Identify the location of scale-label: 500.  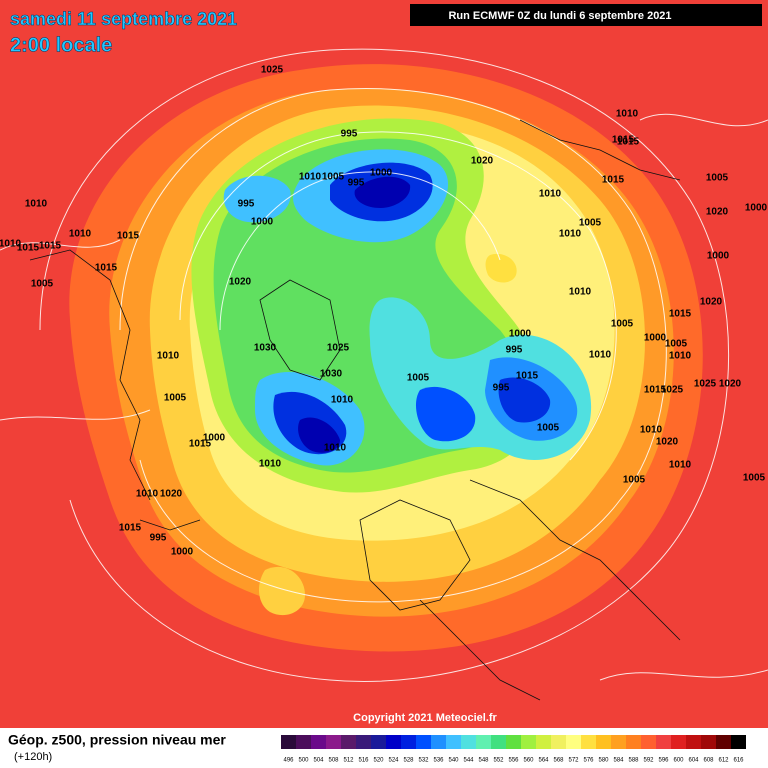
(303, 761).